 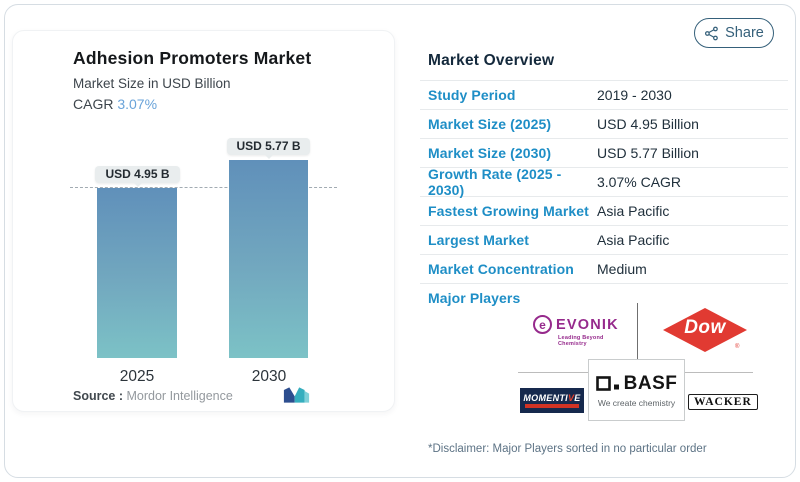 I want to click on dow-diamond-icon, so click(x=705, y=330).